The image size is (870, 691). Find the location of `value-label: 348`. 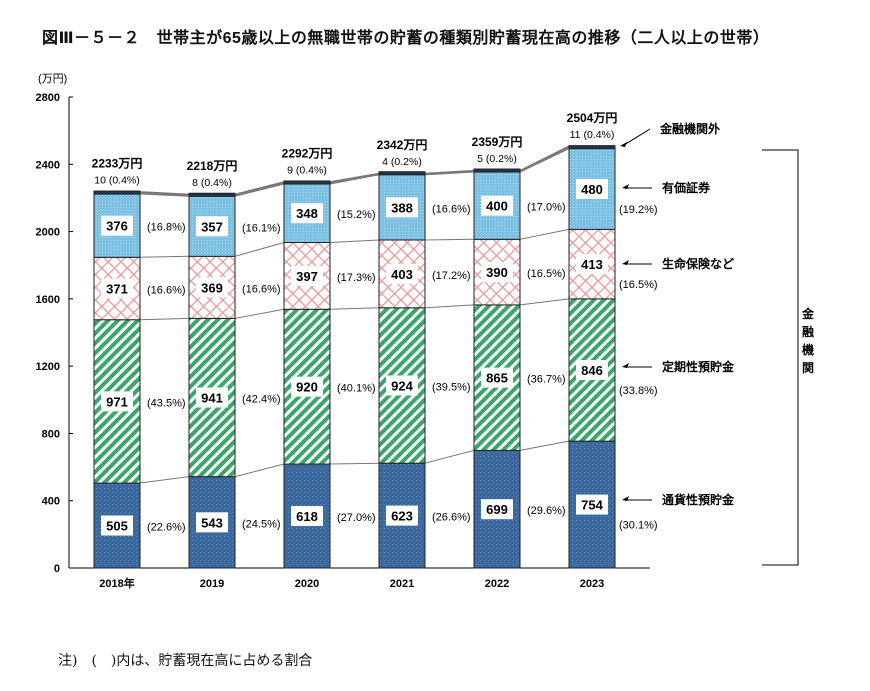

value-label: 348 is located at coordinates (307, 213).